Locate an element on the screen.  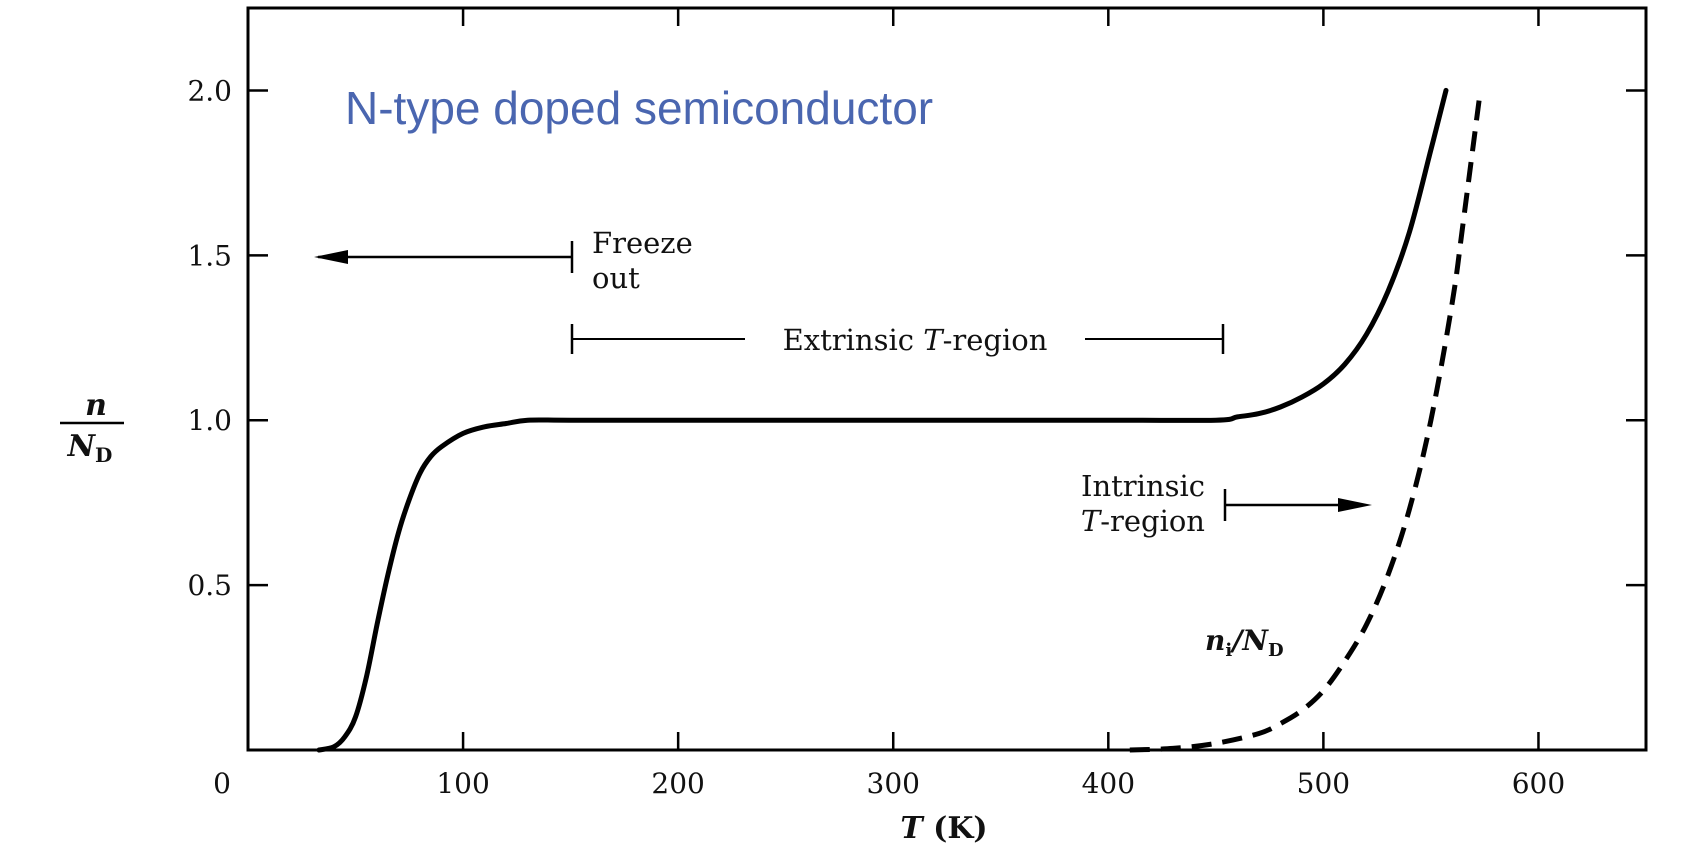
x-axis-label-variable: T is located at coordinates (912, 828).